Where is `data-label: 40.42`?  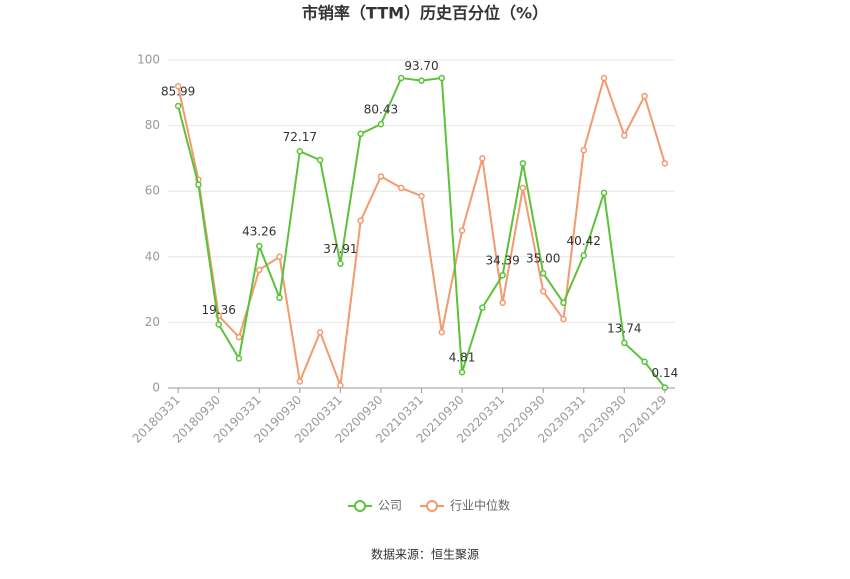
data-label: 40.42 is located at coordinates (584, 241).